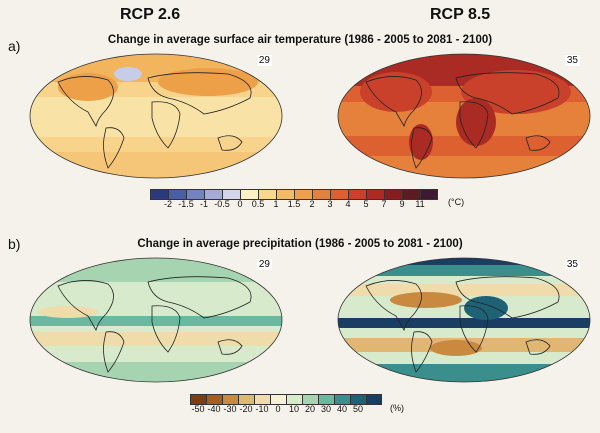  What do you see at coordinates (294, 409) in the screenshot?
I see `colorbar-tick-label: 10` at bounding box center [294, 409].